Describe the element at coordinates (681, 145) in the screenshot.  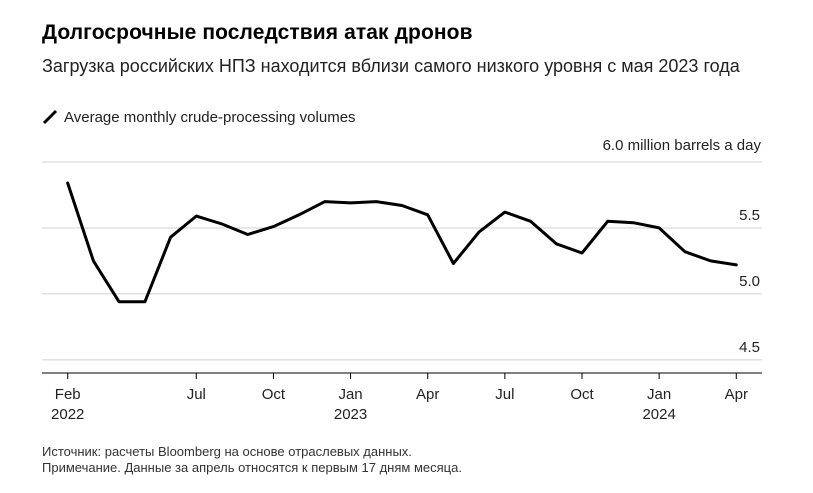
I see `y-axis-unit-label: 6.0 million barrels a day` at that location.